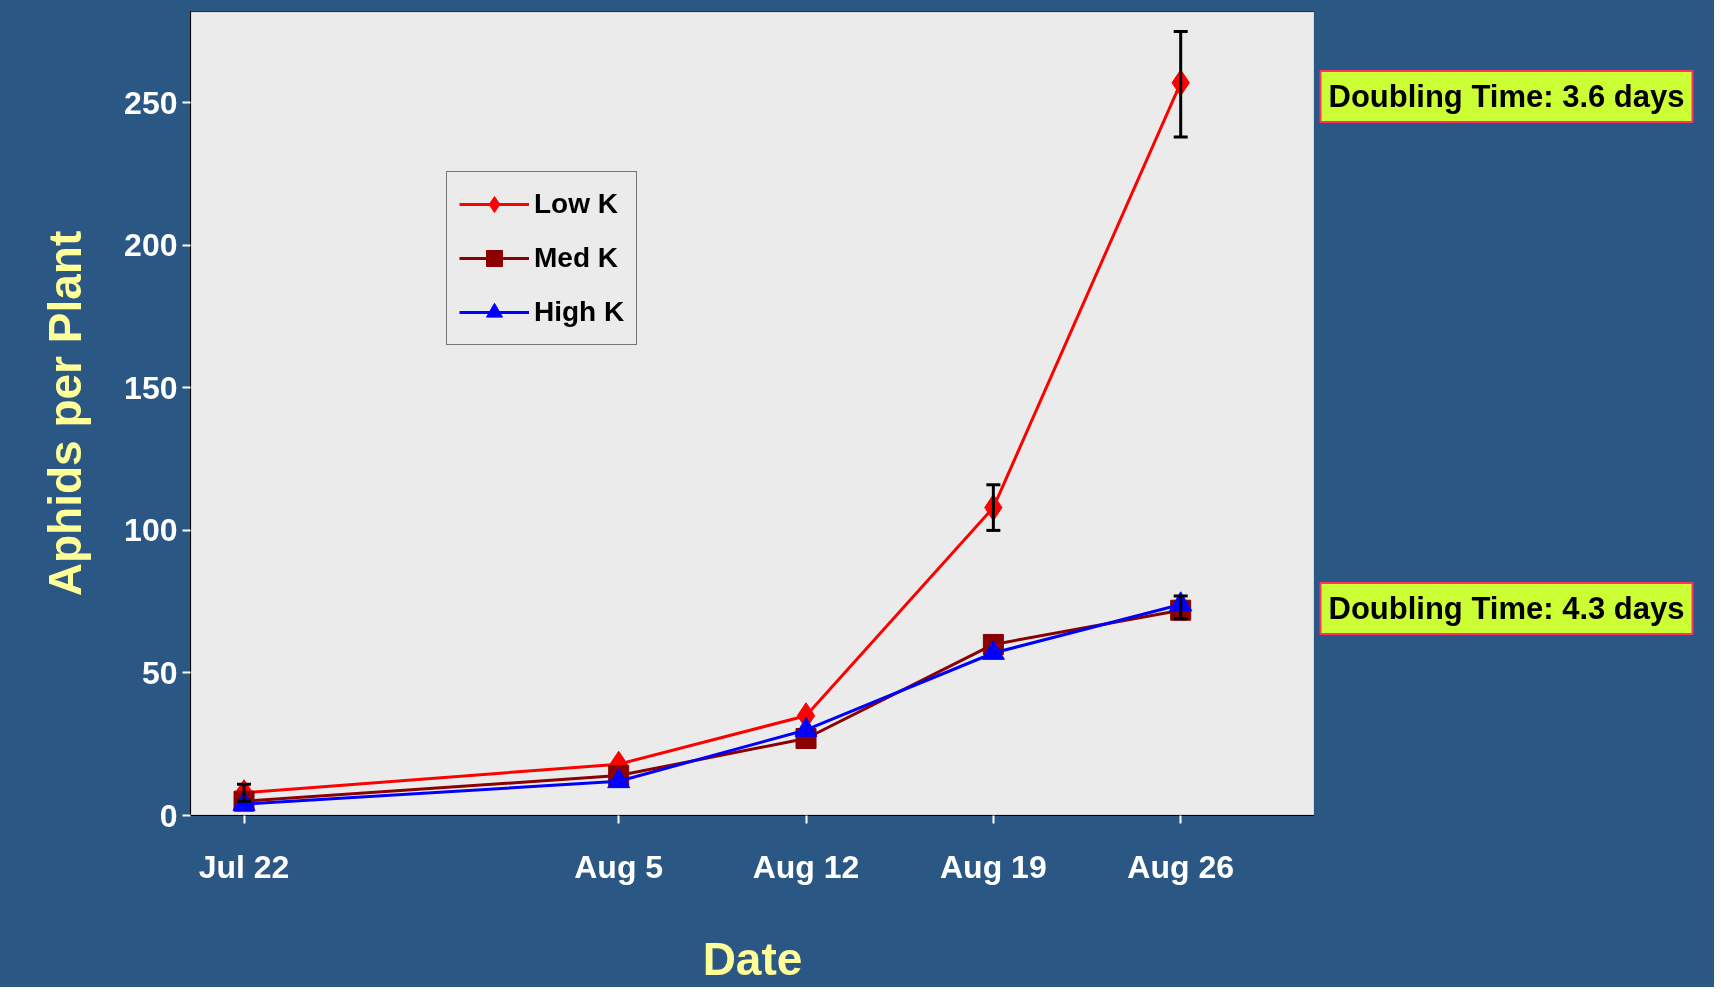  What do you see at coordinates (1506, 96) in the screenshot?
I see `text: Doubling Time: 3.6 days` at bounding box center [1506, 96].